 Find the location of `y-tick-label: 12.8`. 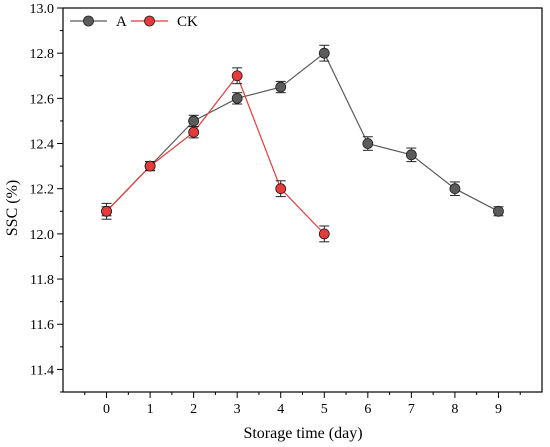

y-tick-label: 12.8 is located at coordinates (42, 54).